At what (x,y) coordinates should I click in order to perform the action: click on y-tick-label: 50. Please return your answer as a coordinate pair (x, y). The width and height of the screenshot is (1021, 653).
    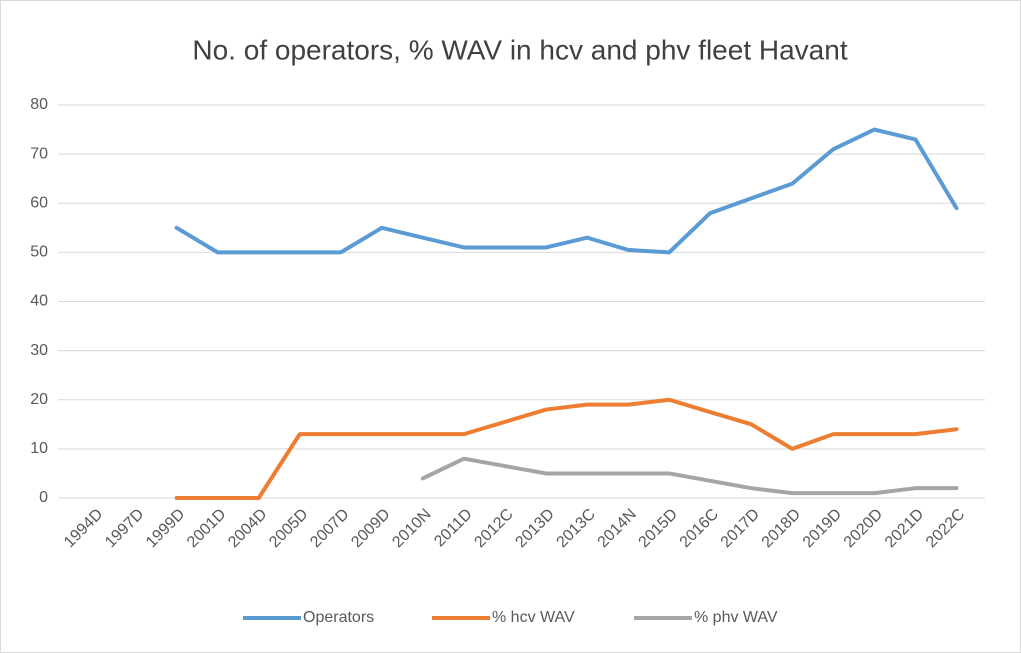
    Looking at the image, I should click on (39, 252).